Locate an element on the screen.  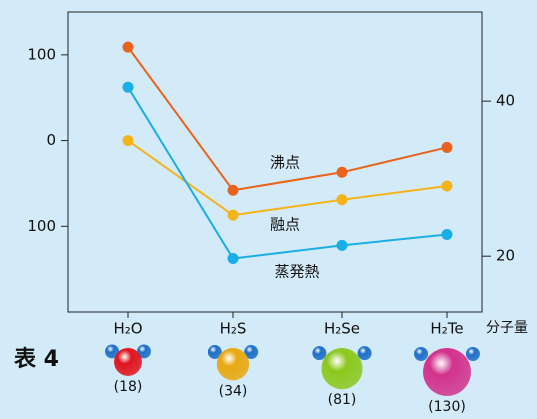
series-label: 融点 is located at coordinates (285, 225).